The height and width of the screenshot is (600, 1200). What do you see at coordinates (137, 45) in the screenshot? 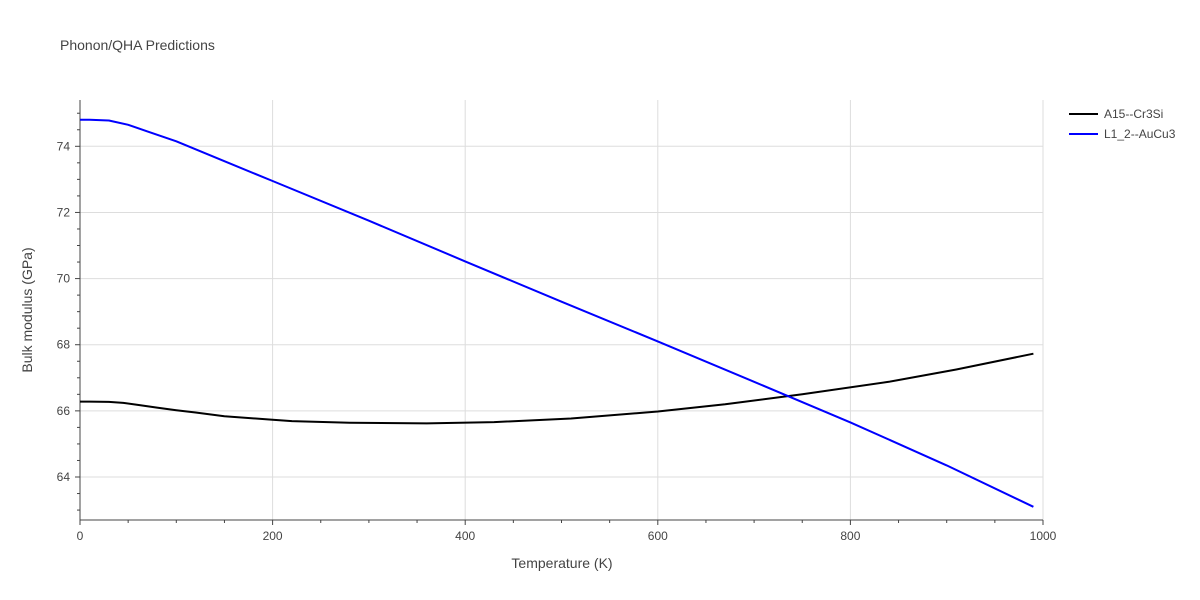
I see `chart-title: Phonon/QHA Predictions` at bounding box center [137, 45].